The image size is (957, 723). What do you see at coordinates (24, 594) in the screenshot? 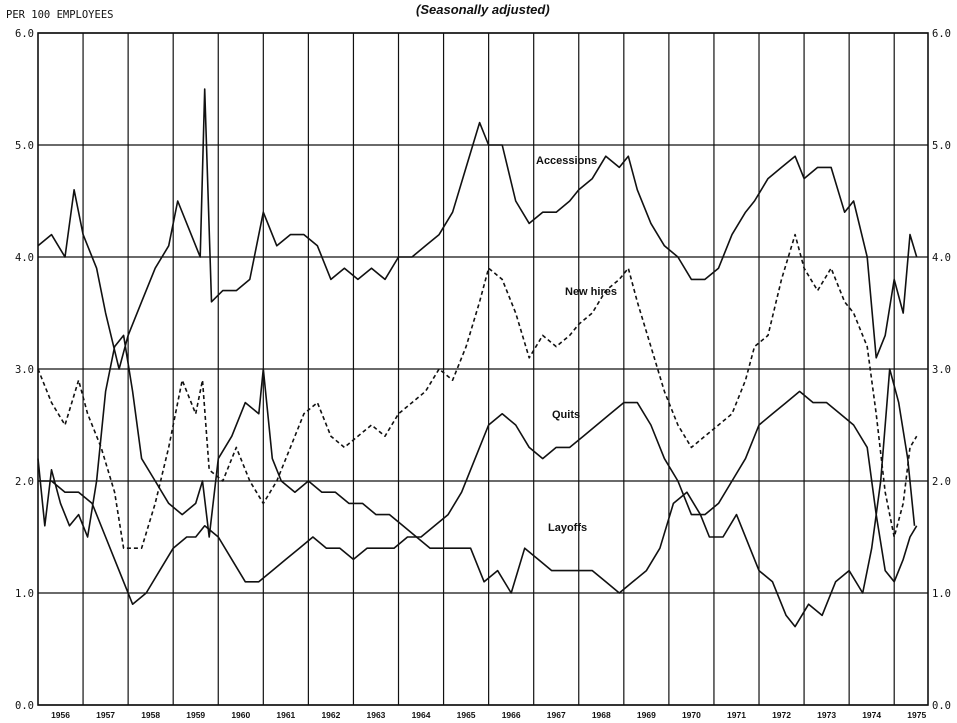
I see `y-tick-label-left: 1.0` at bounding box center [24, 594].